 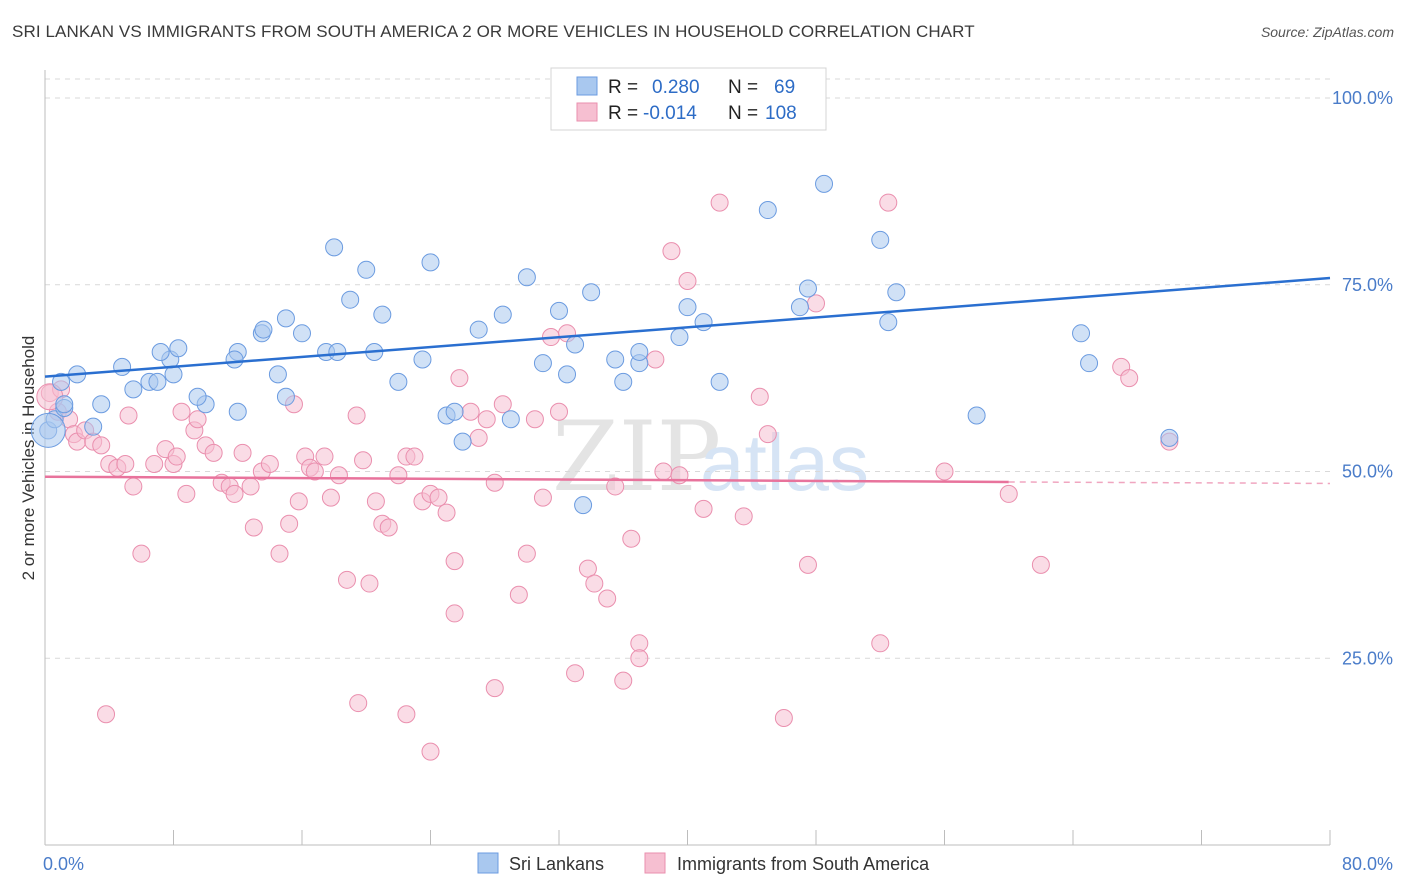 I want to click on sri-lankan-point-cluster, so click(x=48, y=430).